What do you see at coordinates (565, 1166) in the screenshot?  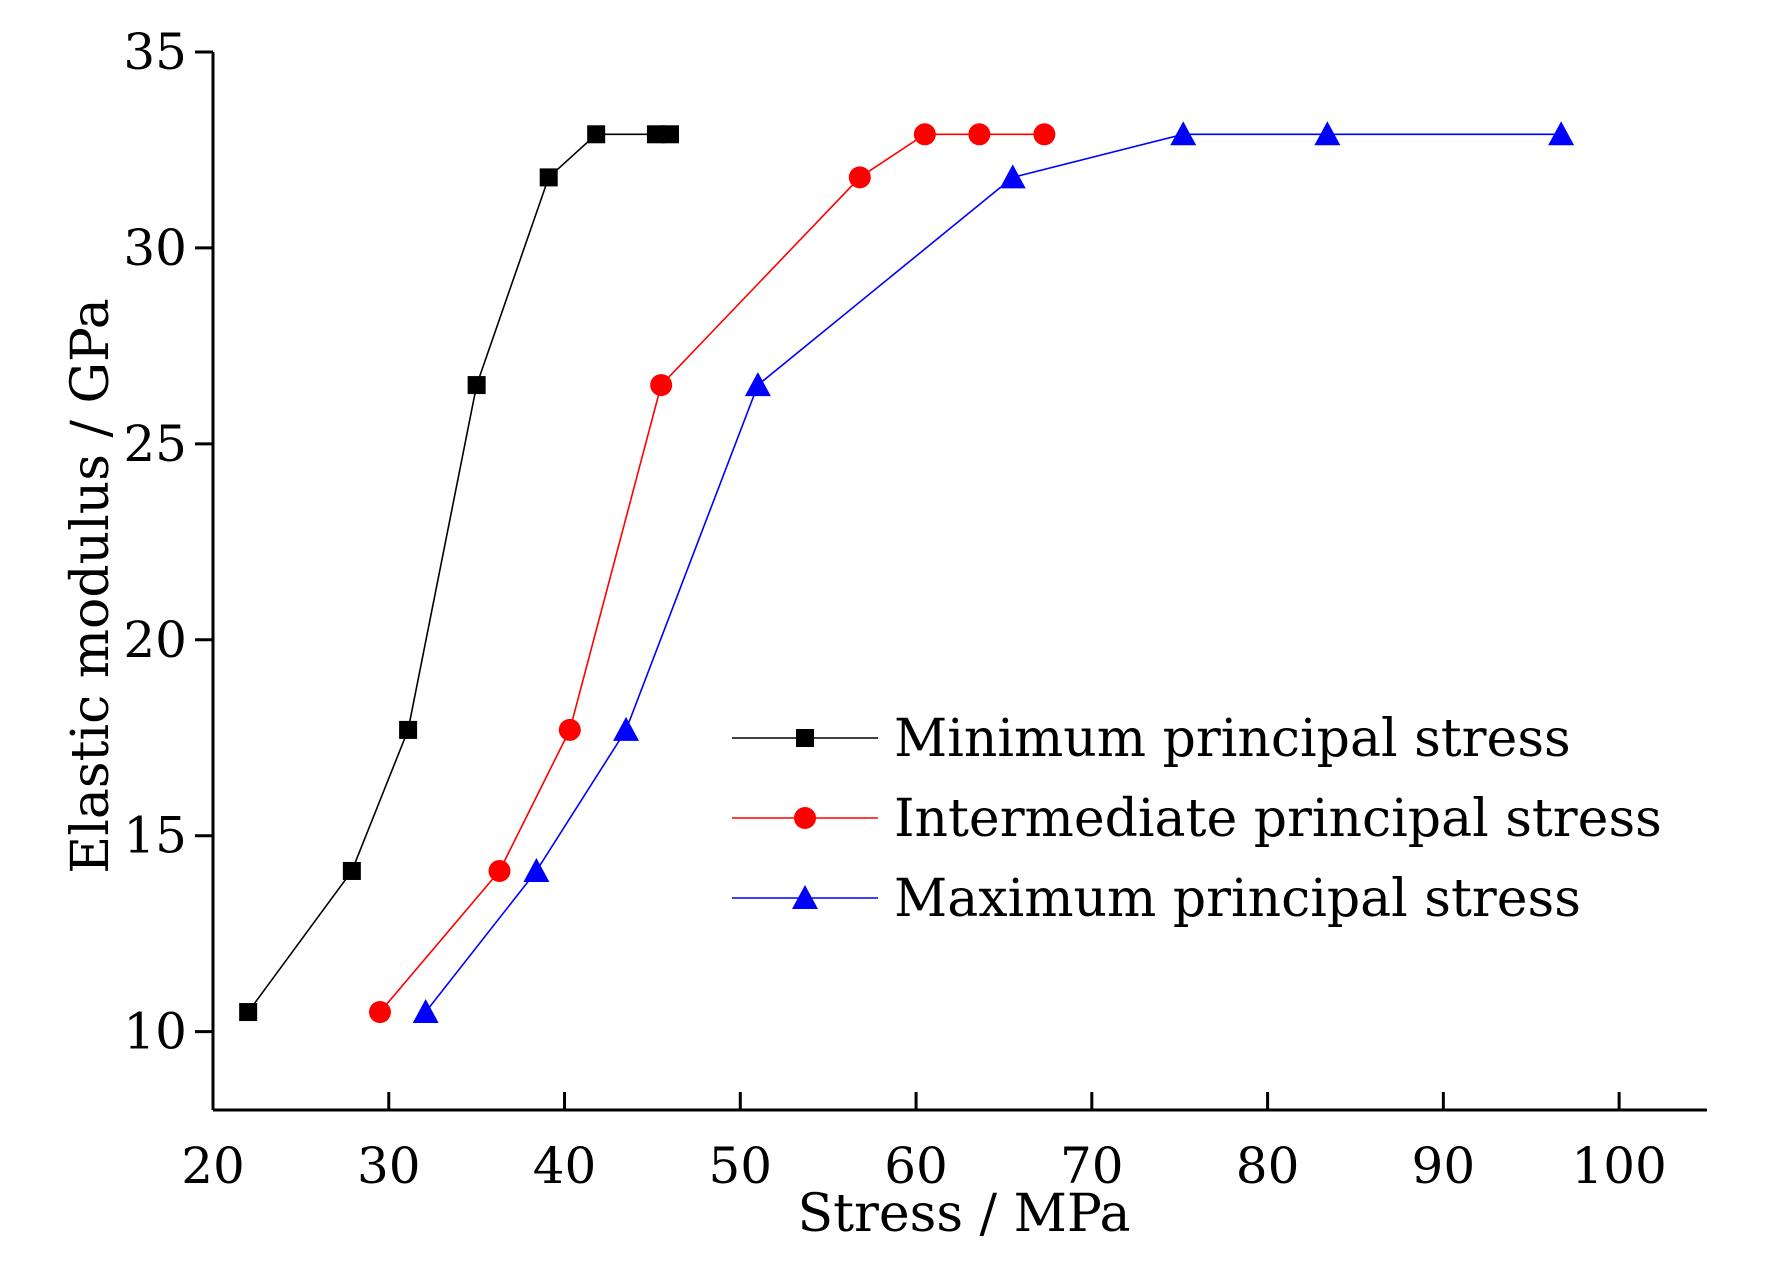 I see `x-tick-label: 40` at bounding box center [565, 1166].